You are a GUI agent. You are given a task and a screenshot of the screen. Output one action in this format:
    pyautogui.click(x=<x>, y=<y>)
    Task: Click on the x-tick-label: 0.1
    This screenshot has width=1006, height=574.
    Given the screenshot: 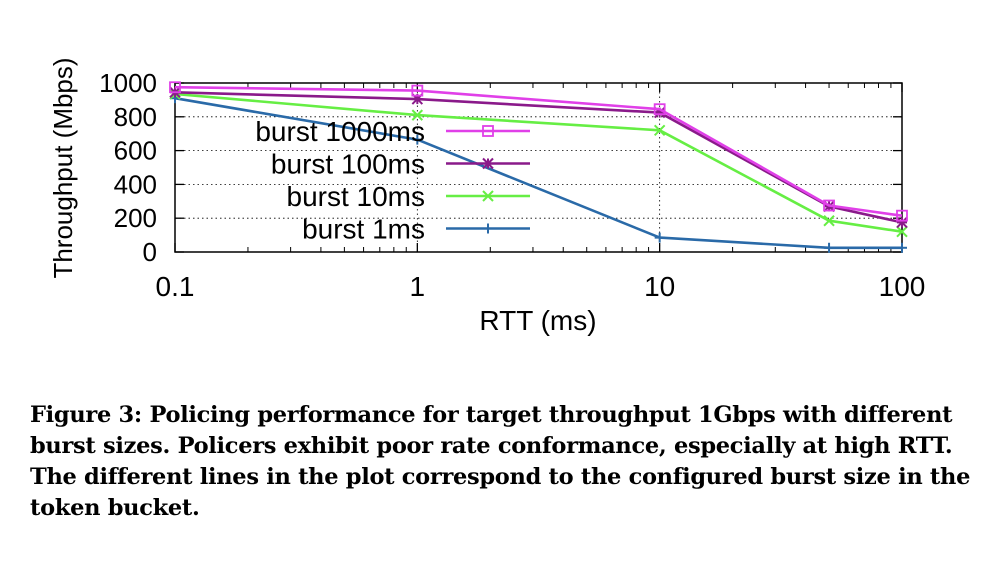 What is the action you would take?
    pyautogui.click(x=175, y=286)
    